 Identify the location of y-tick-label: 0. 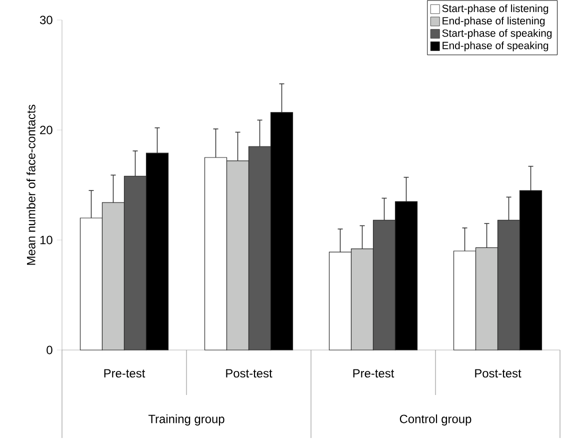
(49, 350).